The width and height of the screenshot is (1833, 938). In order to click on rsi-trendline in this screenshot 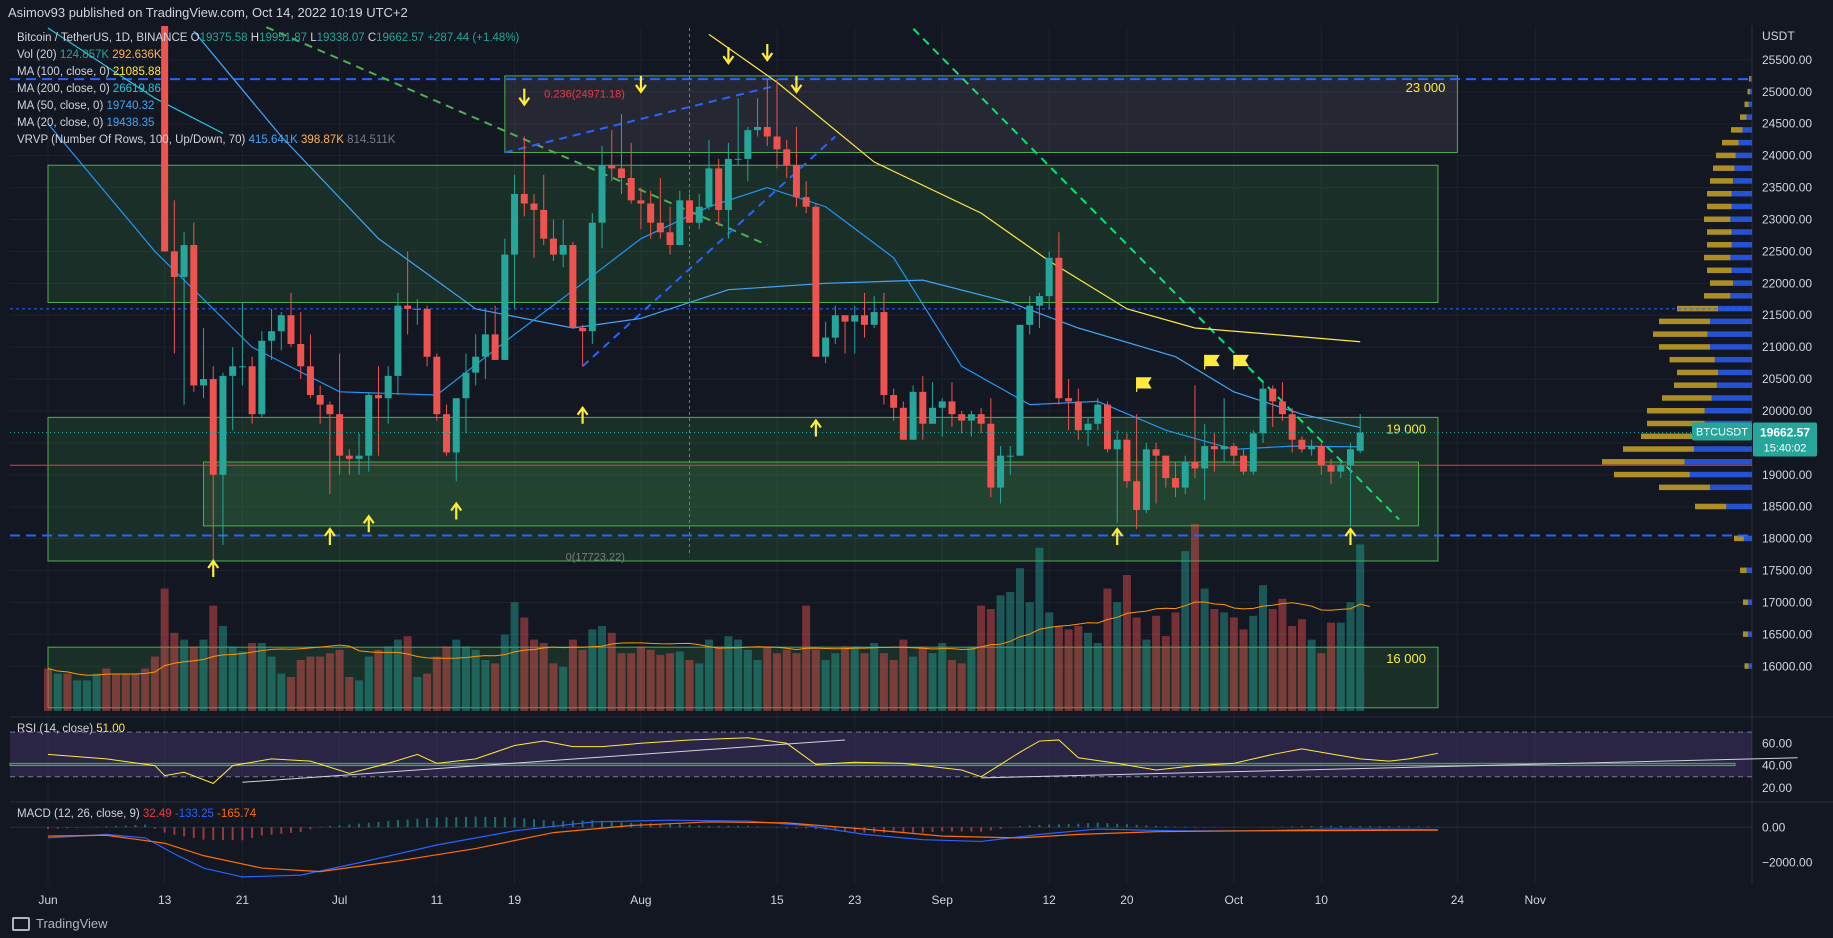, I will do `click(544, 761)`.